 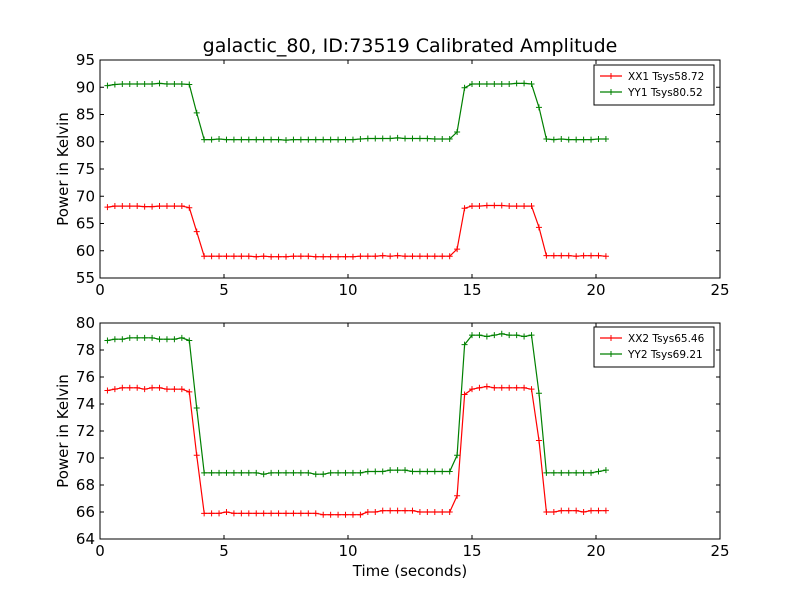 I want to click on y-tick-label: 65, so click(x=85, y=224).